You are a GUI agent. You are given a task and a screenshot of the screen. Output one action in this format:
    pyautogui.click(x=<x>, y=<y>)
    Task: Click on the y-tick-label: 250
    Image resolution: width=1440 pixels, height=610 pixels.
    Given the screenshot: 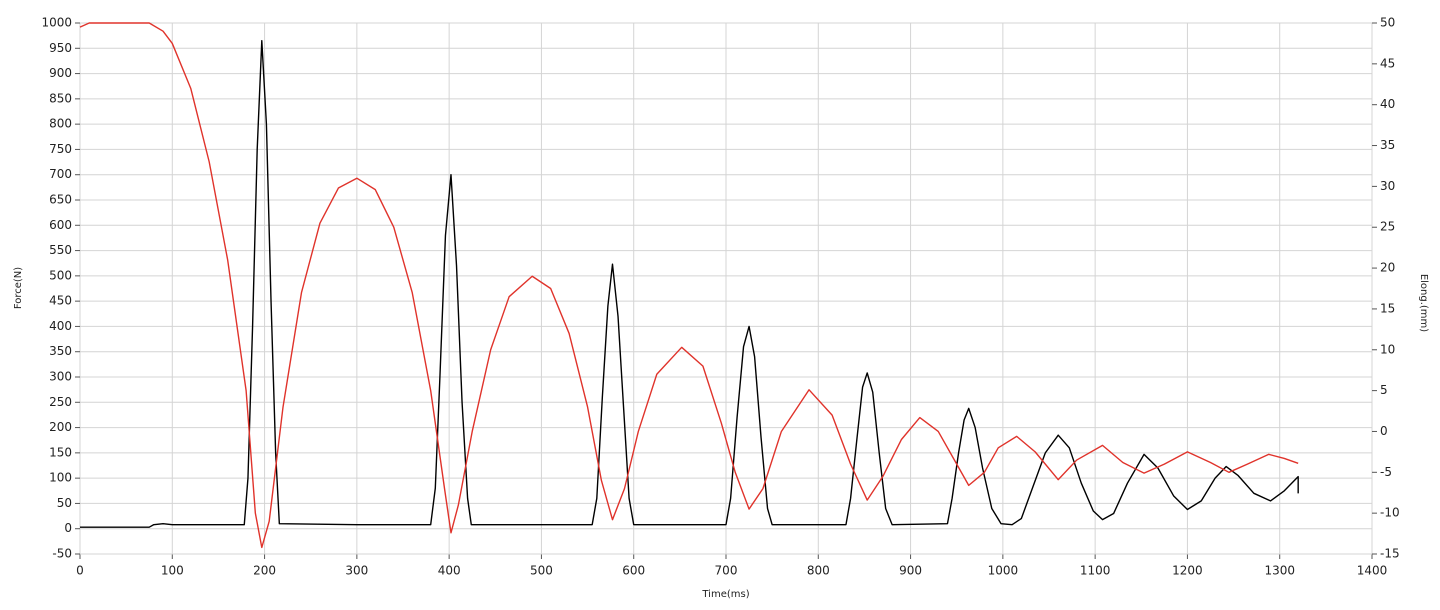 What is the action you would take?
    pyautogui.click(x=60, y=402)
    